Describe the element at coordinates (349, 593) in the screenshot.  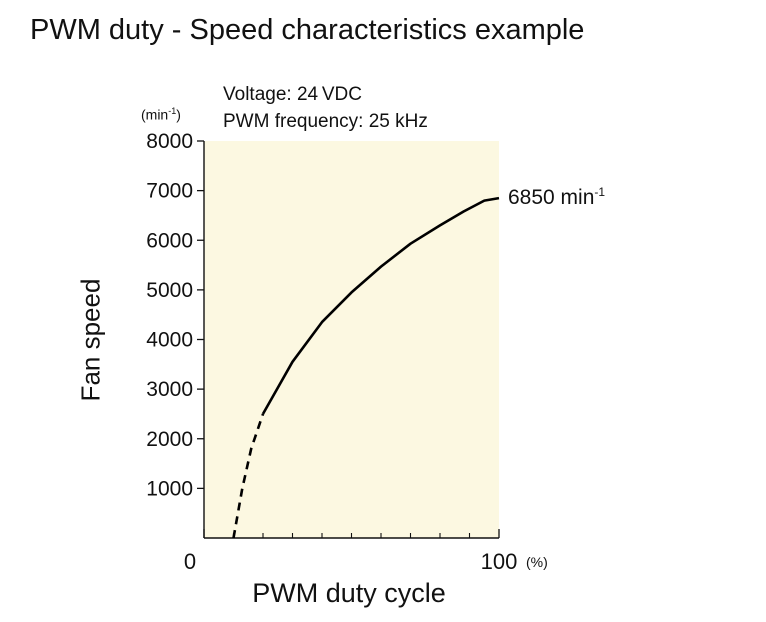
I see `x-axis-label: PWM duty cycle` at that location.